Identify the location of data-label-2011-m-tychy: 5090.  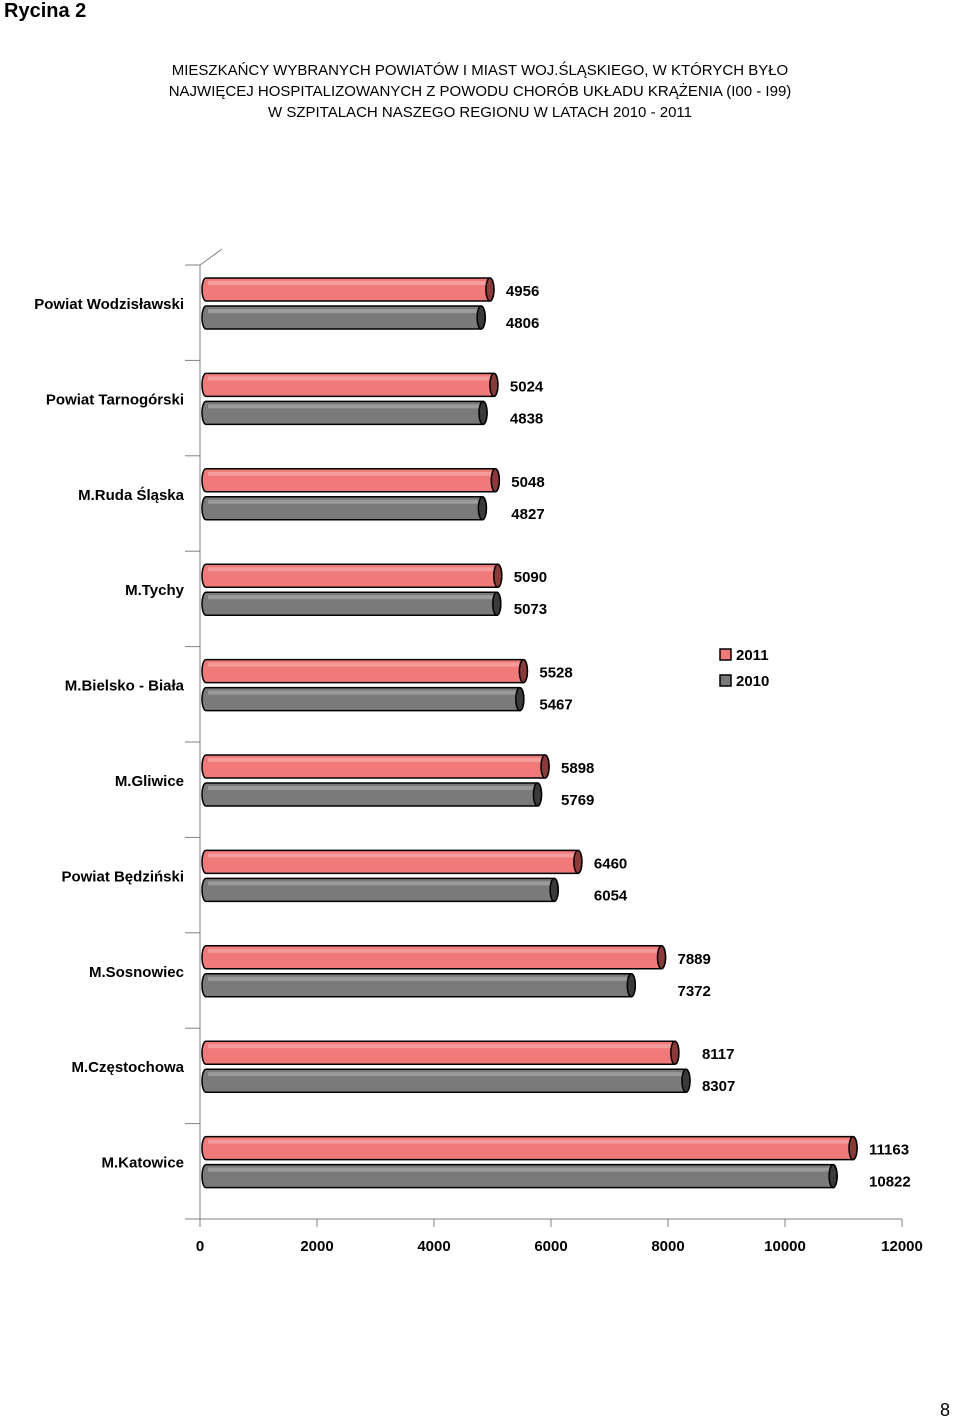
(530, 577).